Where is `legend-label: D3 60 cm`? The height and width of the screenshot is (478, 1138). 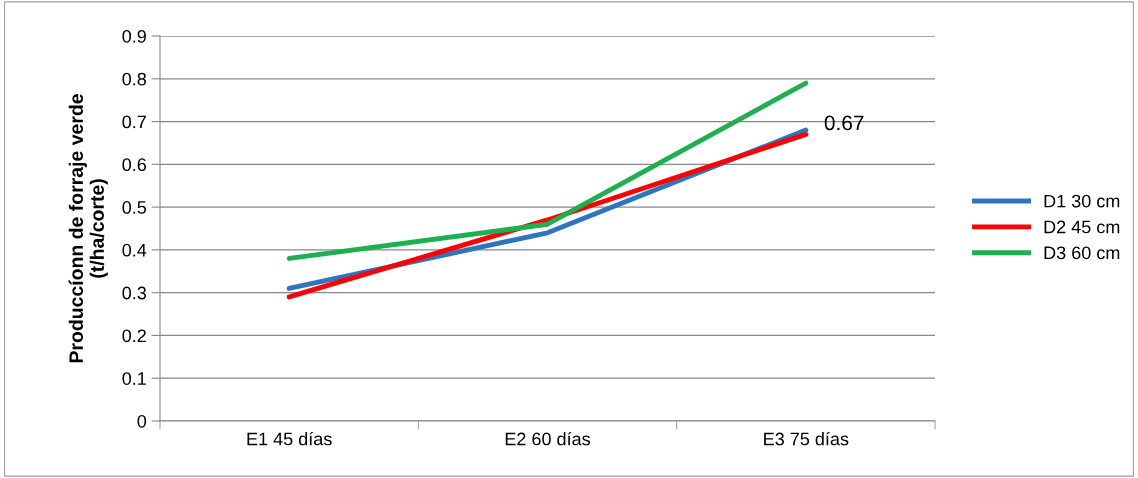
legend-label: D3 60 cm is located at coordinates (1082, 253).